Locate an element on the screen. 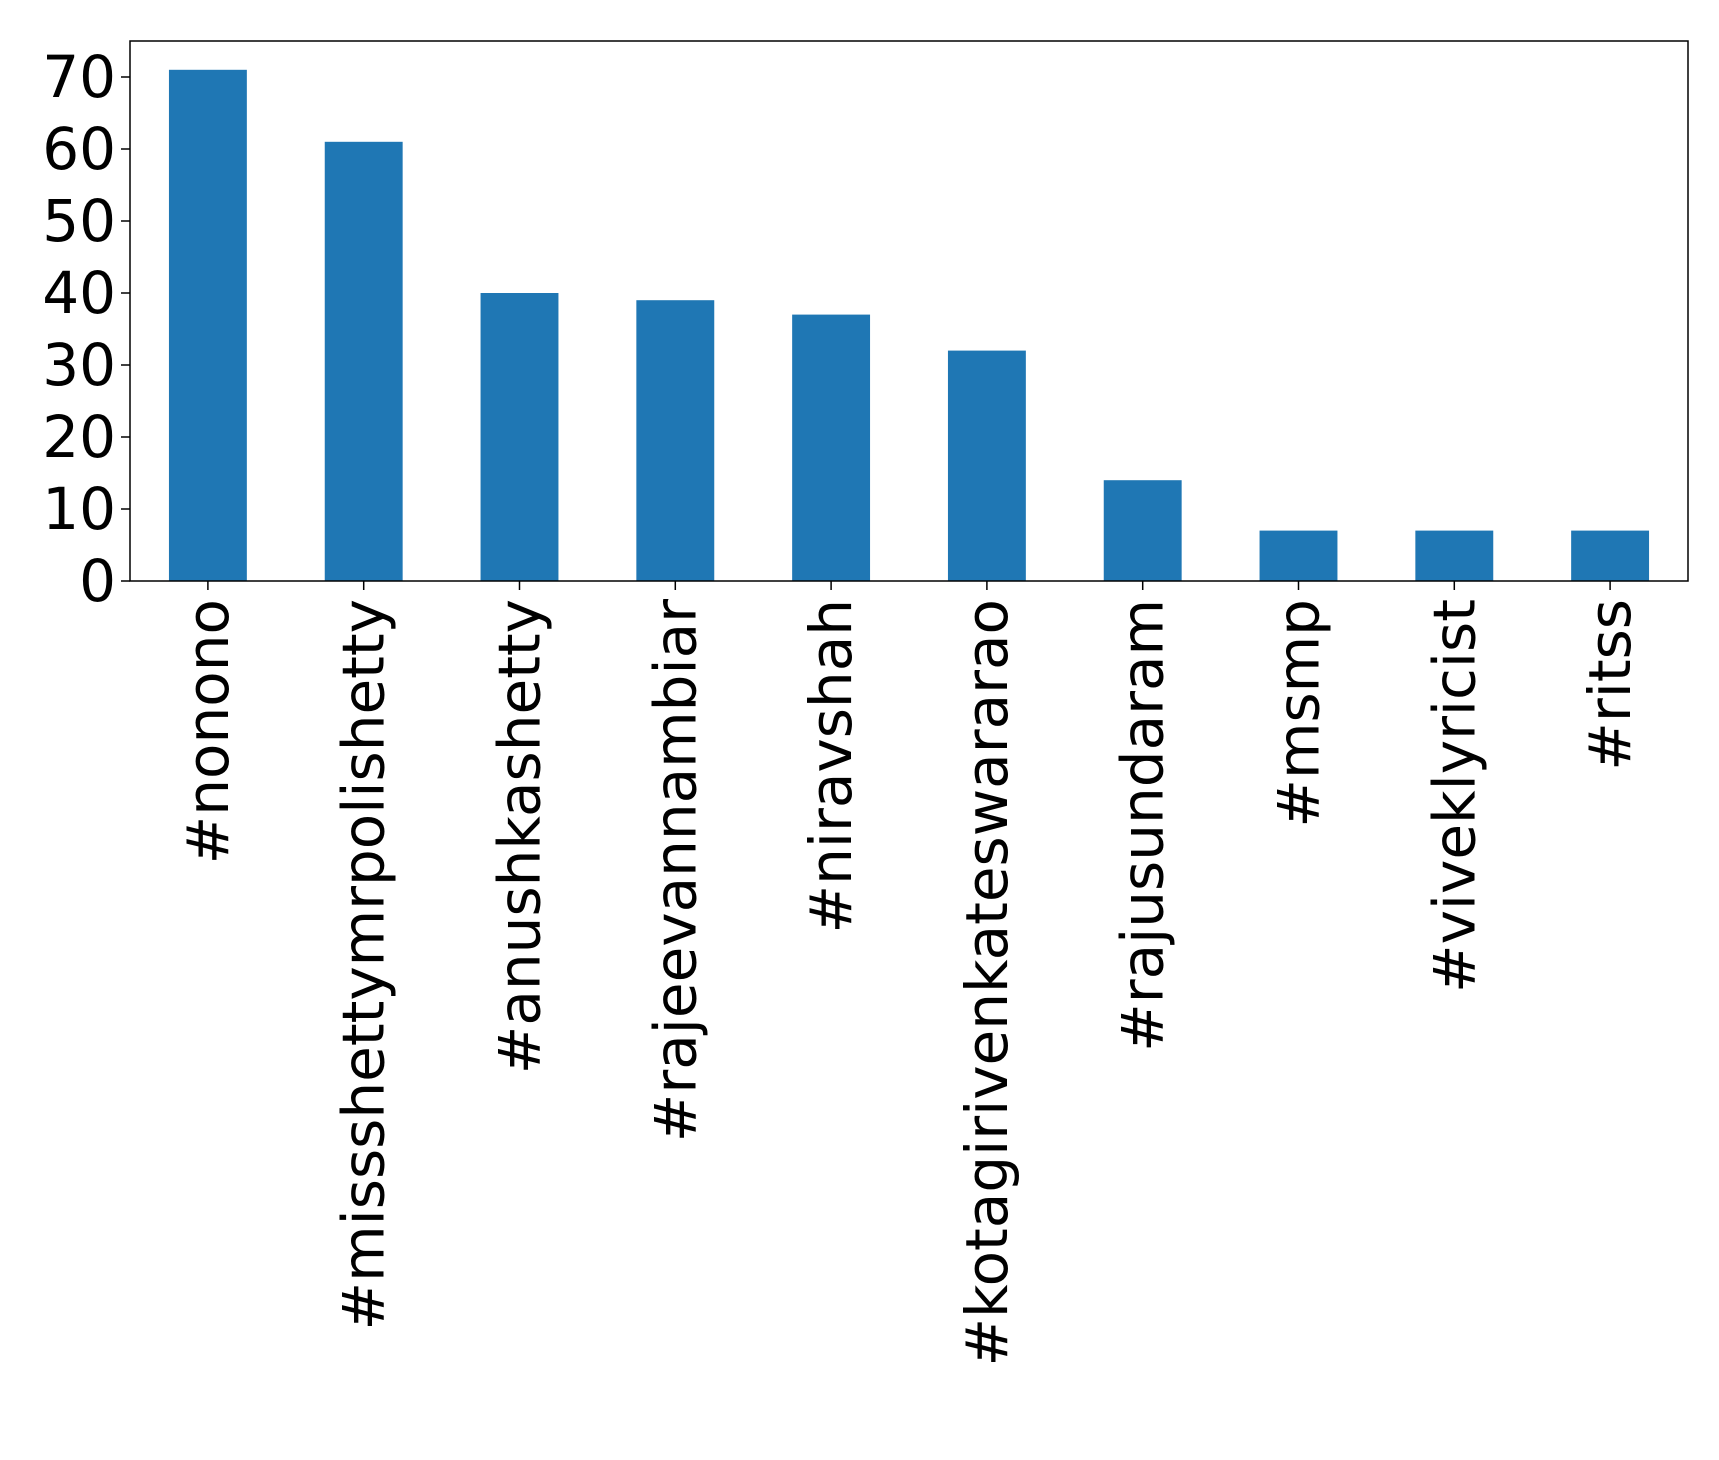 The height and width of the screenshot is (1460, 1719). bar-anushkashetty is located at coordinates (519, 437).